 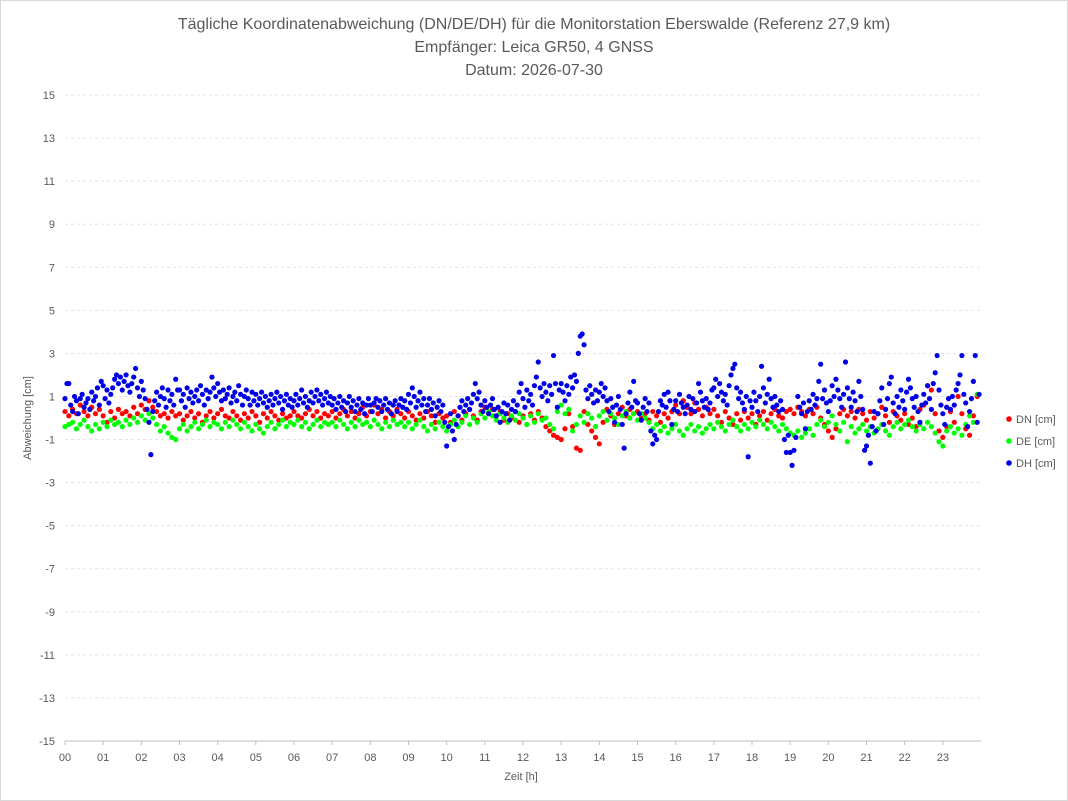 I want to click on x-tick-label: 18, so click(x=752, y=758).